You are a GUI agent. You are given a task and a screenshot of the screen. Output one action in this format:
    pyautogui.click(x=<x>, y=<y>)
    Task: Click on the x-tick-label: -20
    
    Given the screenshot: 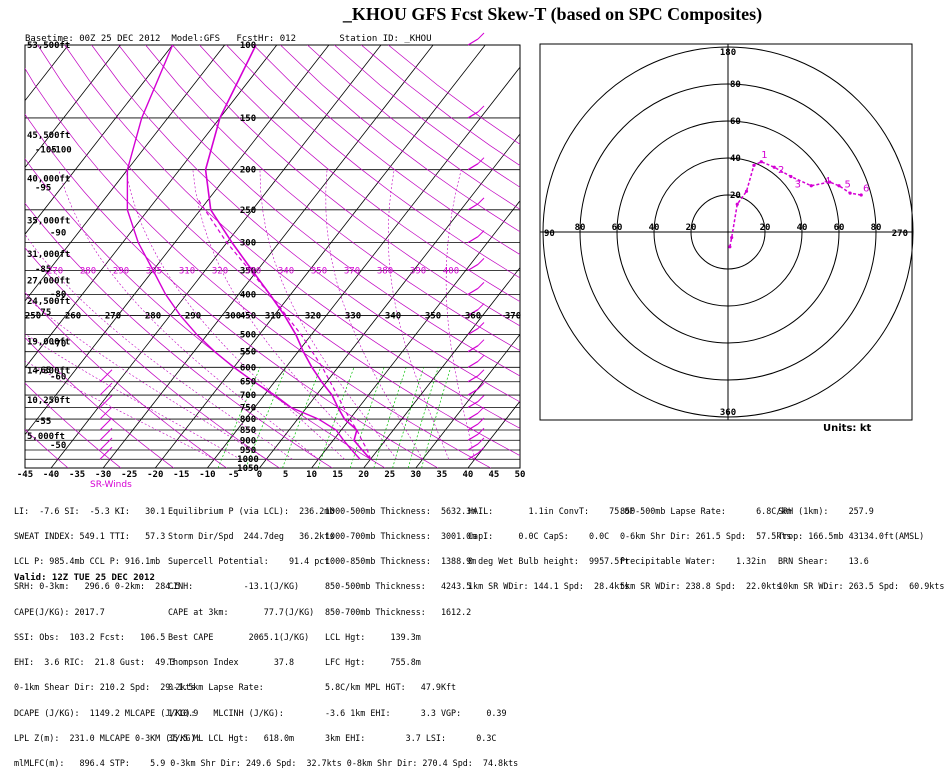 What is the action you would take?
    pyautogui.click(x=155, y=475)
    